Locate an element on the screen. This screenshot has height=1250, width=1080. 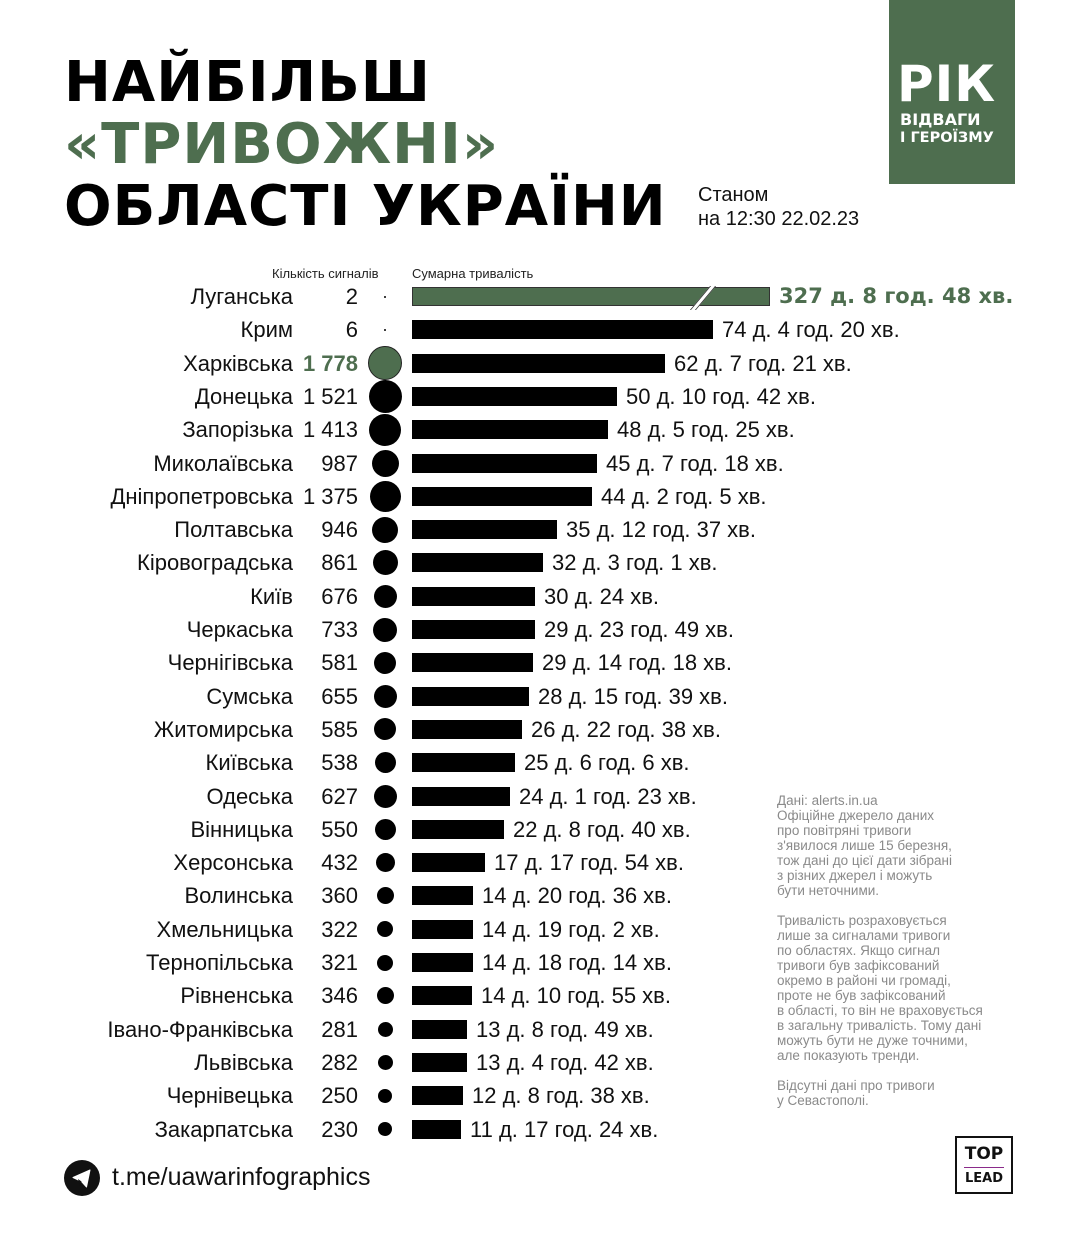
duration-label: 13 д. 4 год. 42 хв. is located at coordinates (565, 1062).